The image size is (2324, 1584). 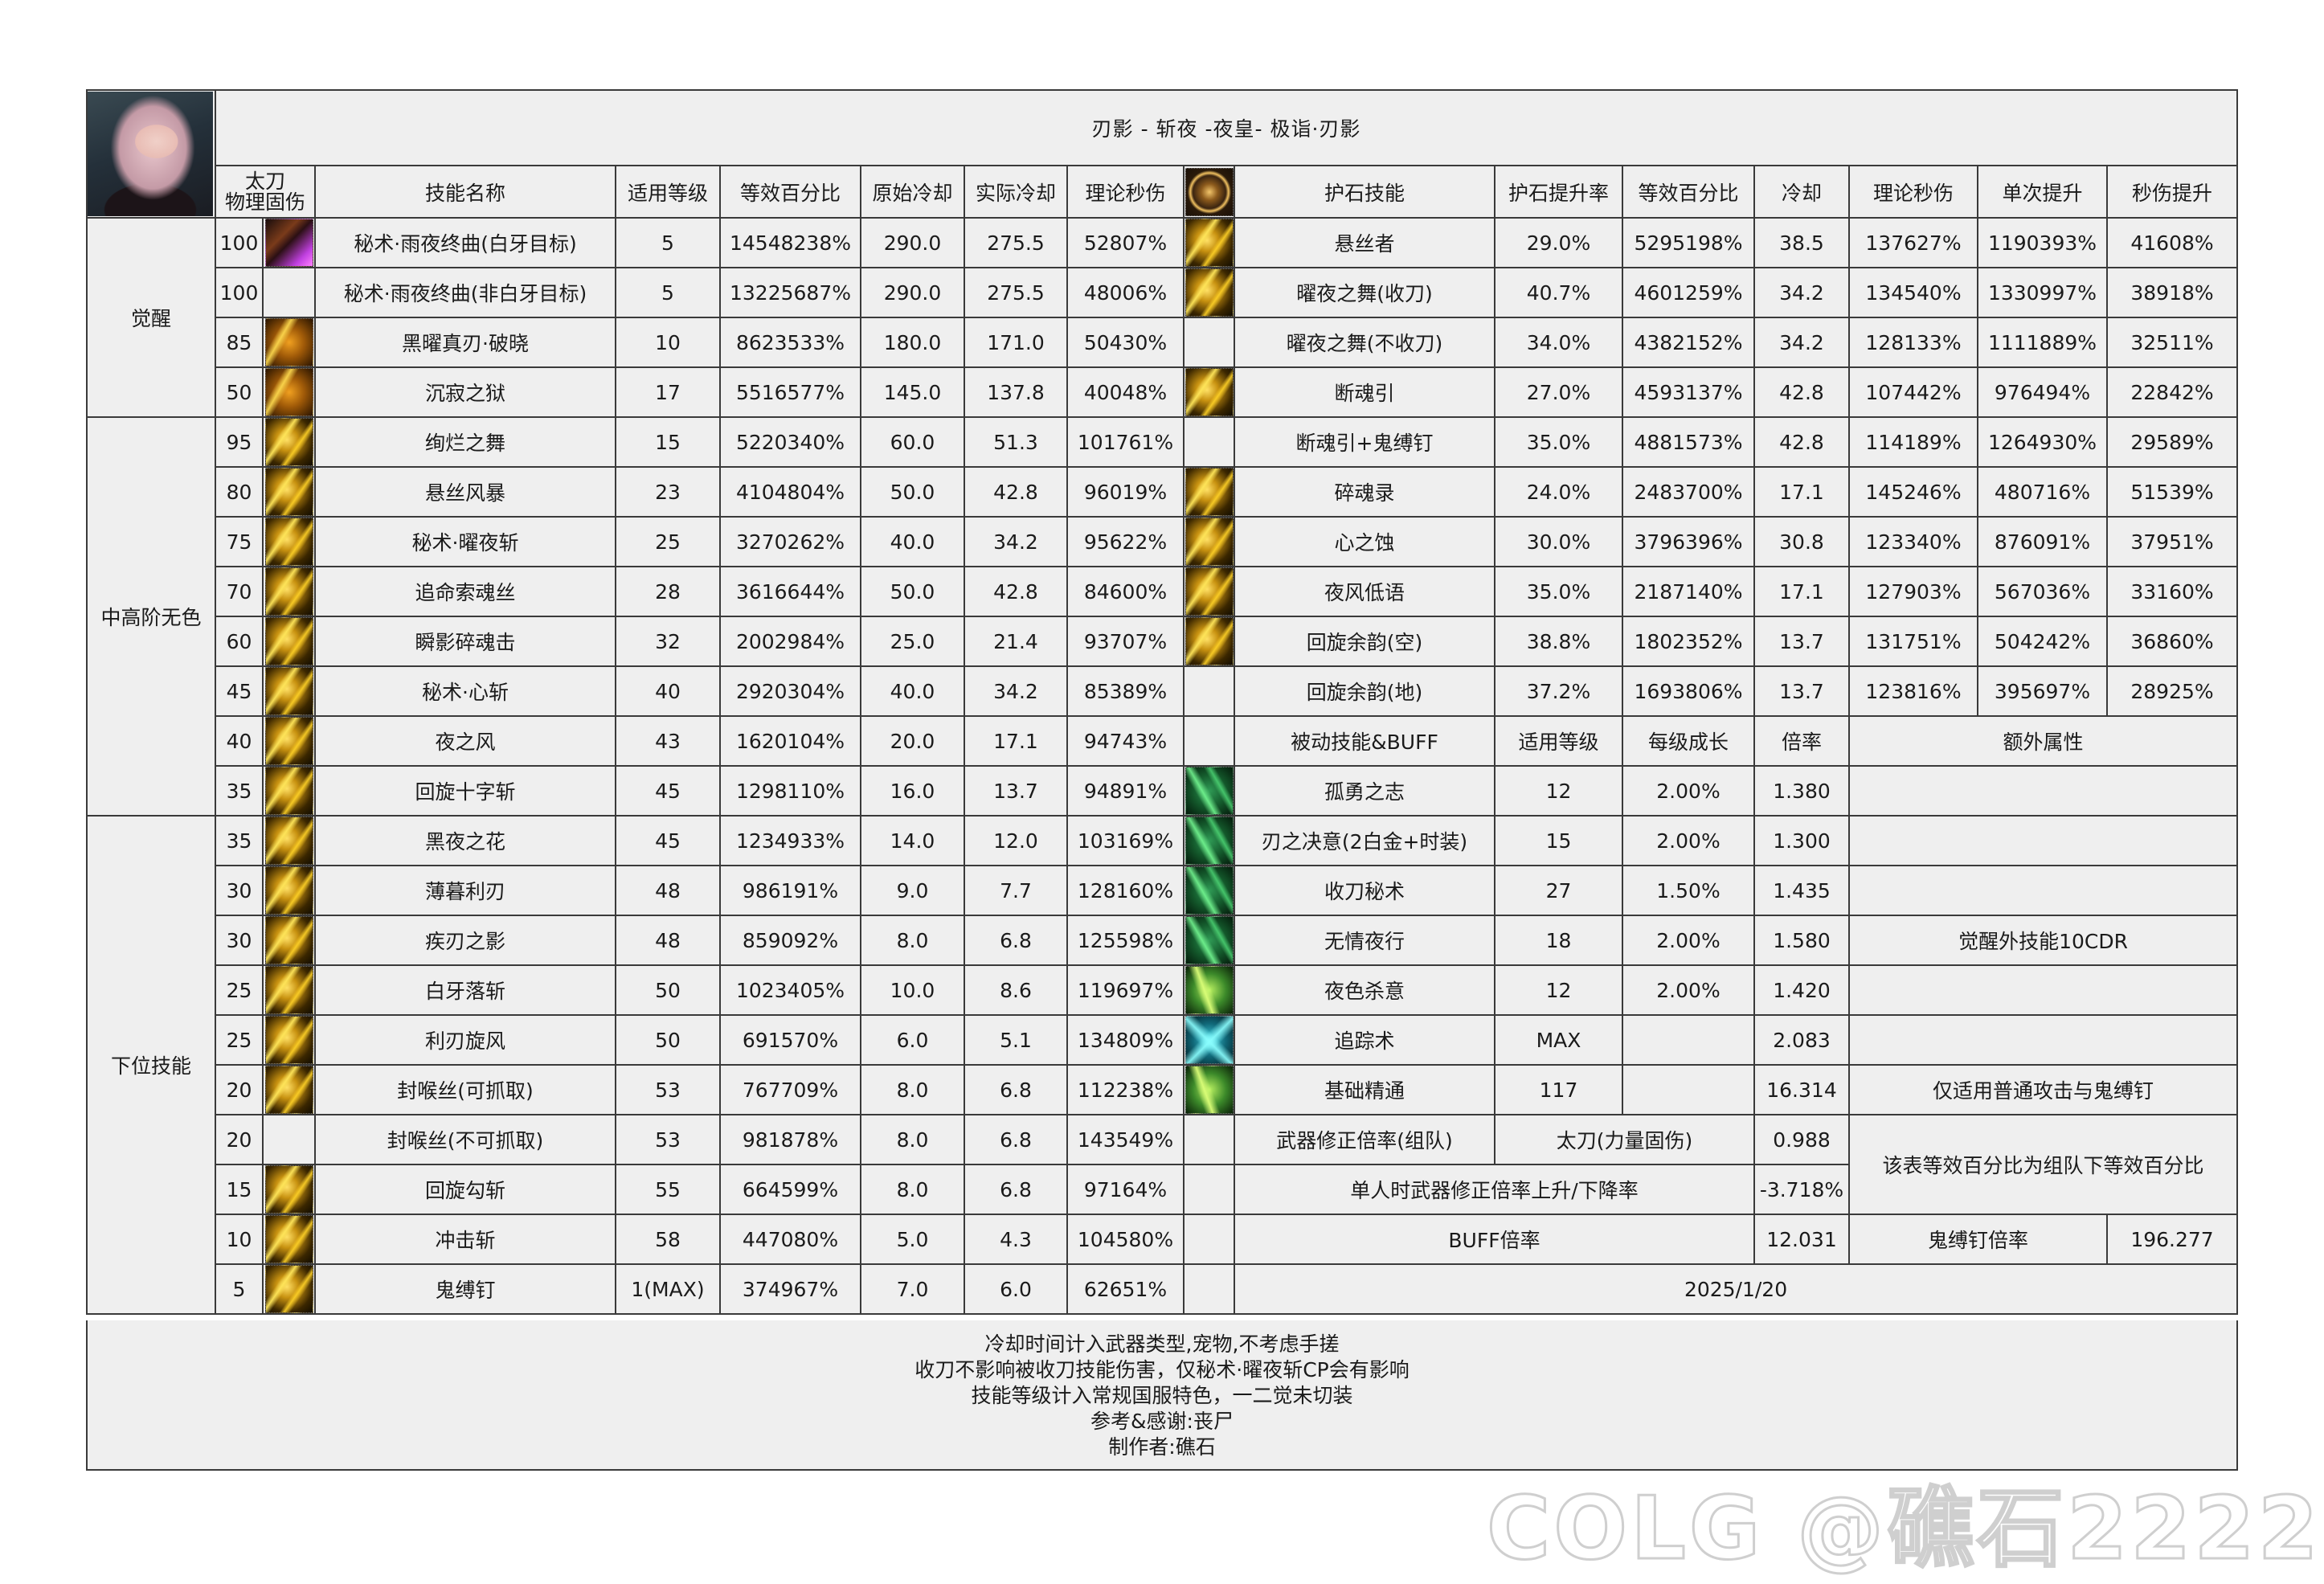 I want to click on skill-dps: 104580%, so click(x=1125, y=1239).